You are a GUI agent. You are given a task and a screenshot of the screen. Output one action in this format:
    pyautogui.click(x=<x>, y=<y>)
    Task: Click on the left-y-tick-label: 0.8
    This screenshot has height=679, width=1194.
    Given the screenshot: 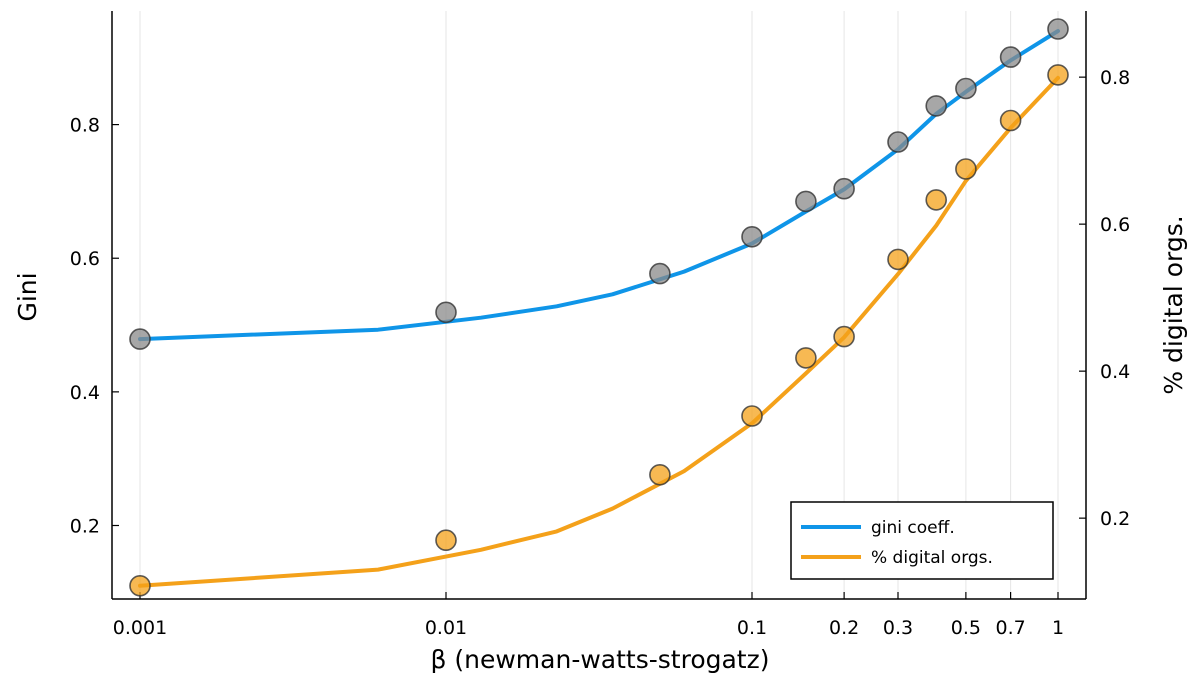 What is the action you would take?
    pyautogui.click(x=85, y=126)
    